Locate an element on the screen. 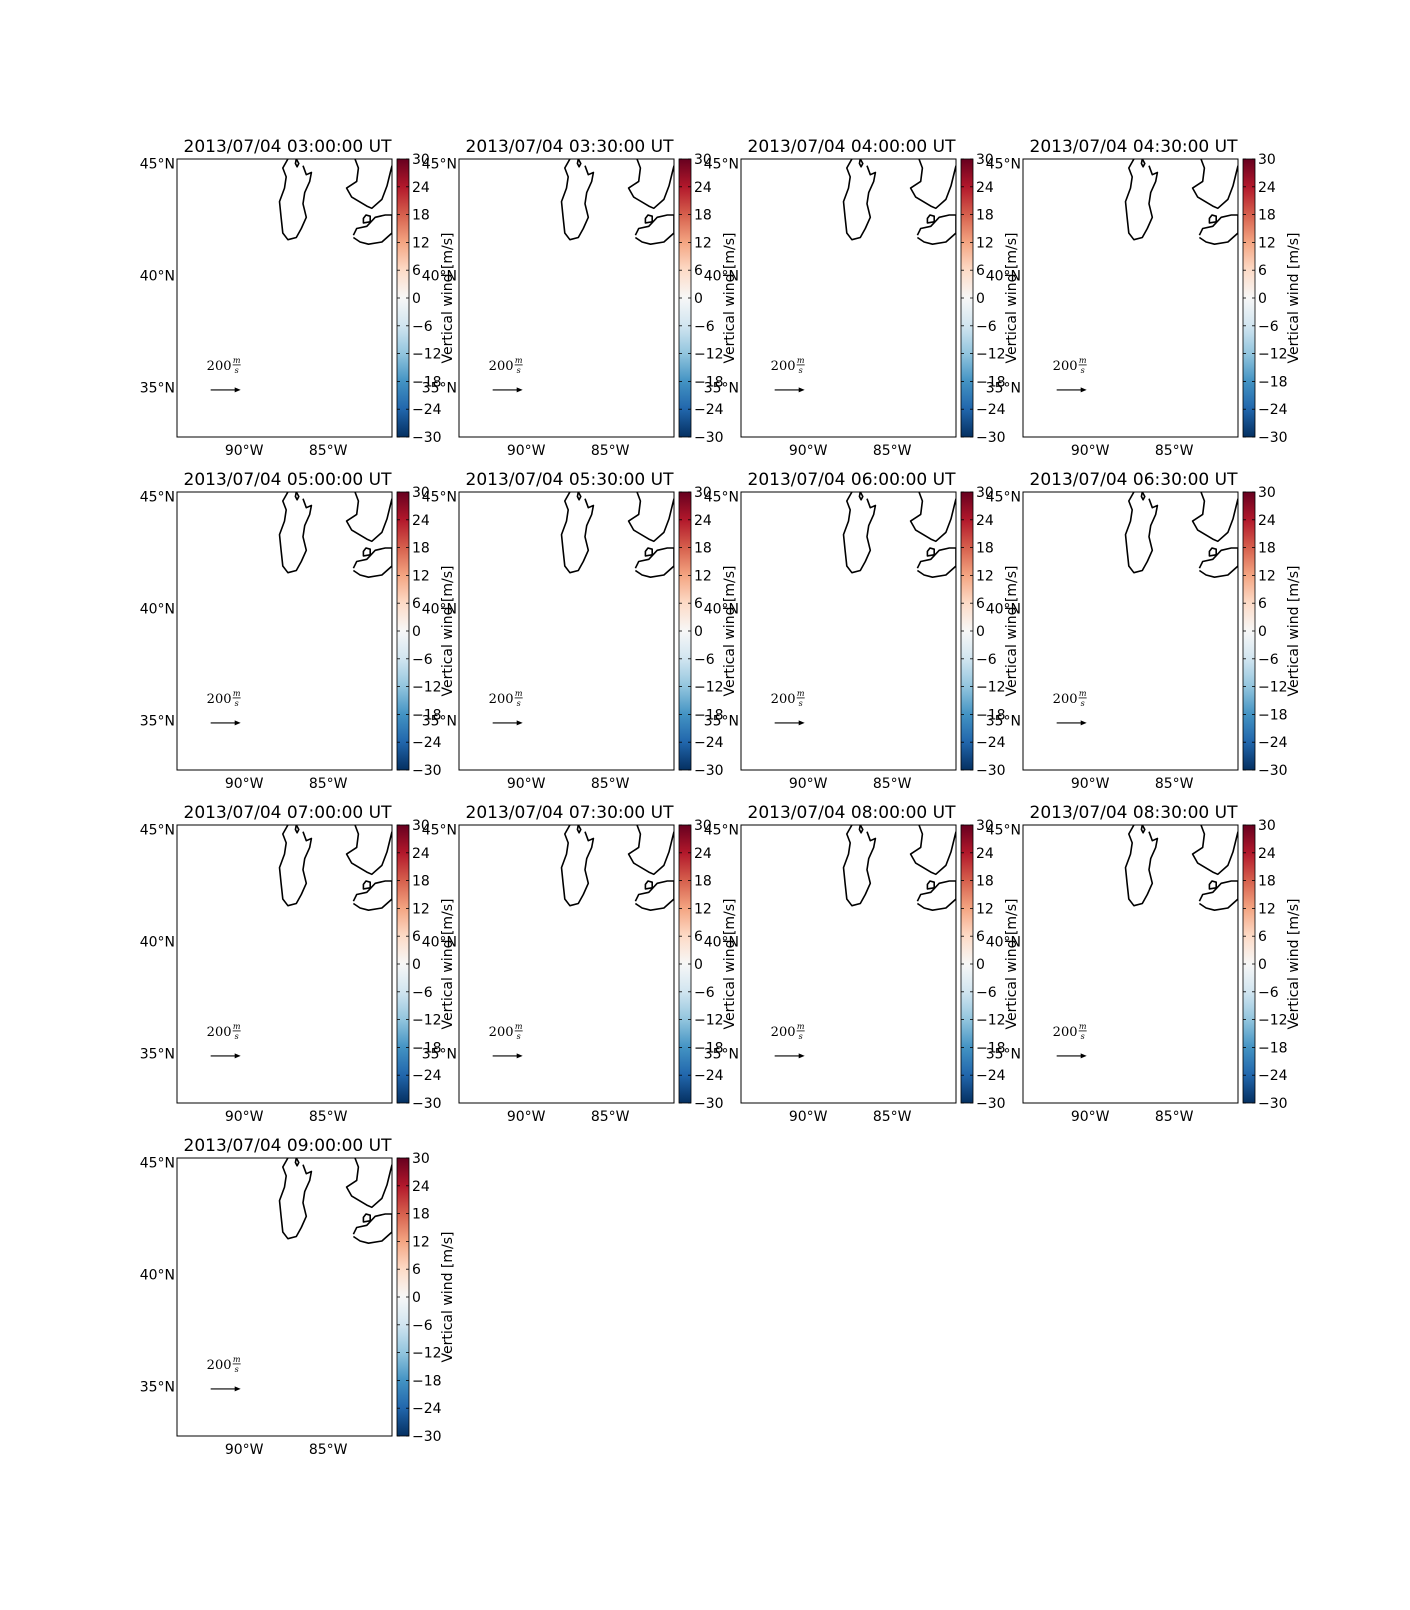 The height and width of the screenshot is (1610, 1410). panel-title: 2013/07/04 09:00:00 UT is located at coordinates (288, 1146).